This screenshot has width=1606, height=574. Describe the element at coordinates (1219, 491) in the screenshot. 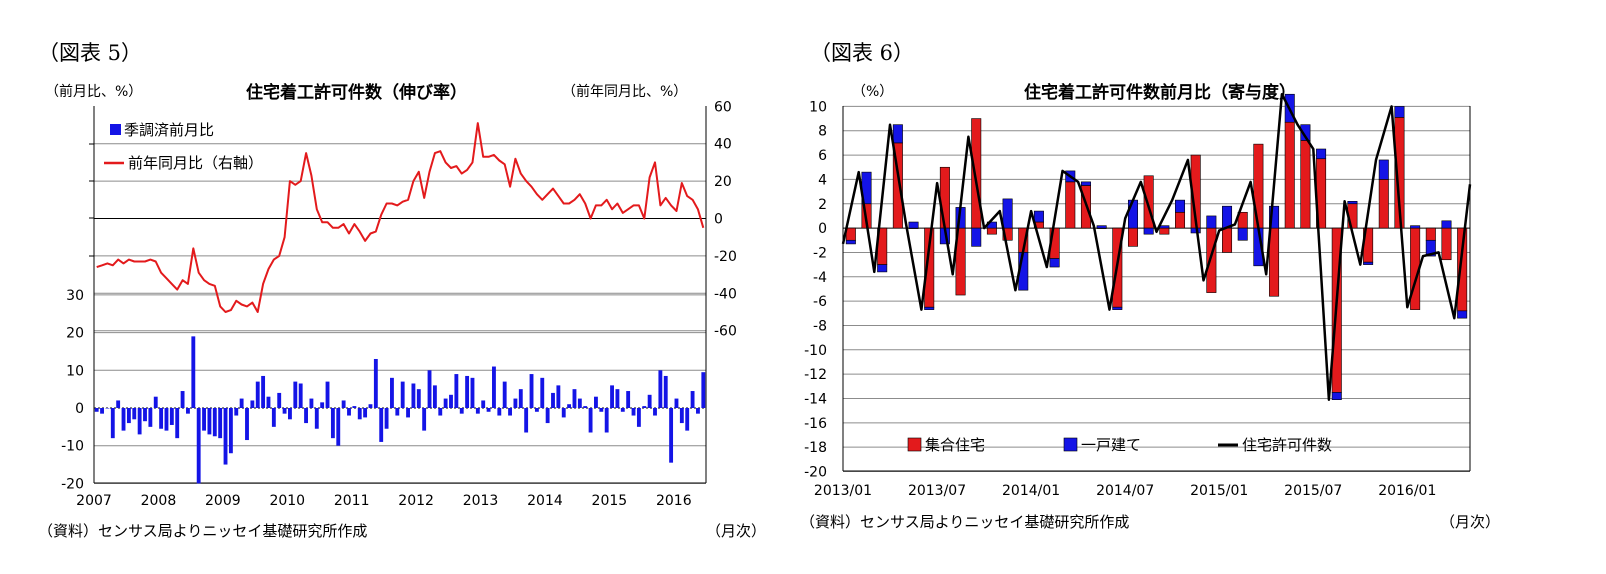

I see `x-tick-label: 2015/01` at that location.